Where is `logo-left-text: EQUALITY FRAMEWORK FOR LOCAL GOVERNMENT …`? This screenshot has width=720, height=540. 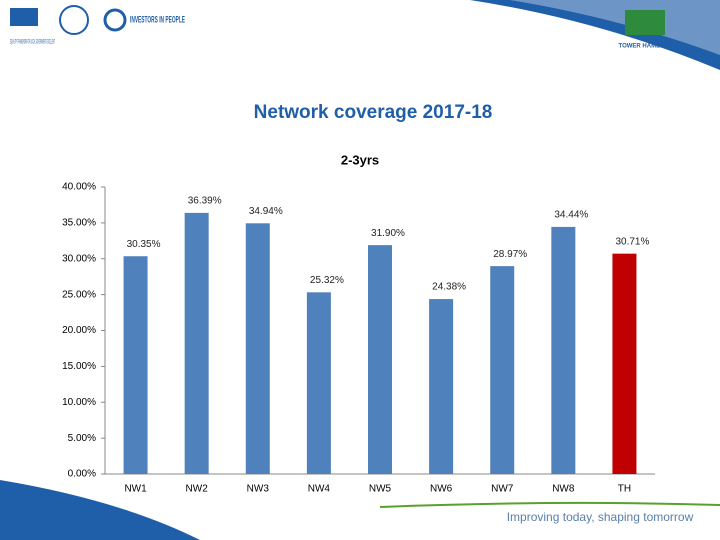
logo-left-text: EQUALITY FRAMEWORK FOR LOCAL GOVERNMENT … is located at coordinates (32, 43).